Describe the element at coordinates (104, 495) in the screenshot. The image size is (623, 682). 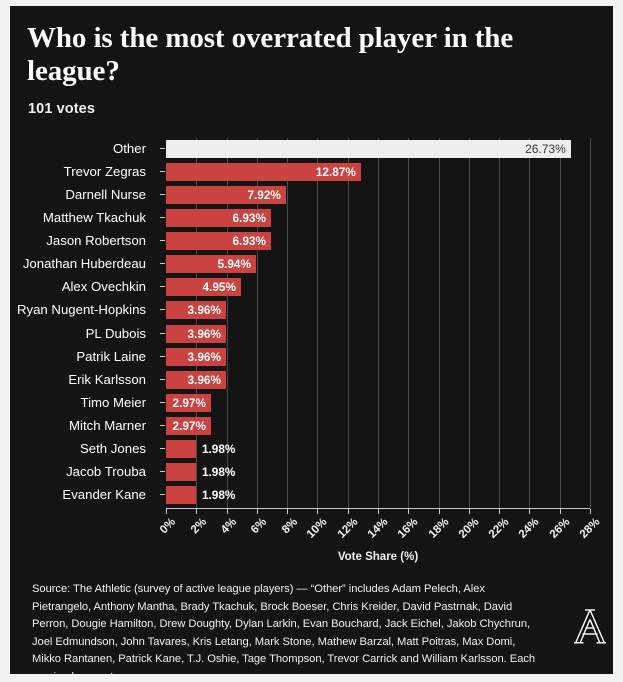
I see `category-label: Evander Kane` at that location.